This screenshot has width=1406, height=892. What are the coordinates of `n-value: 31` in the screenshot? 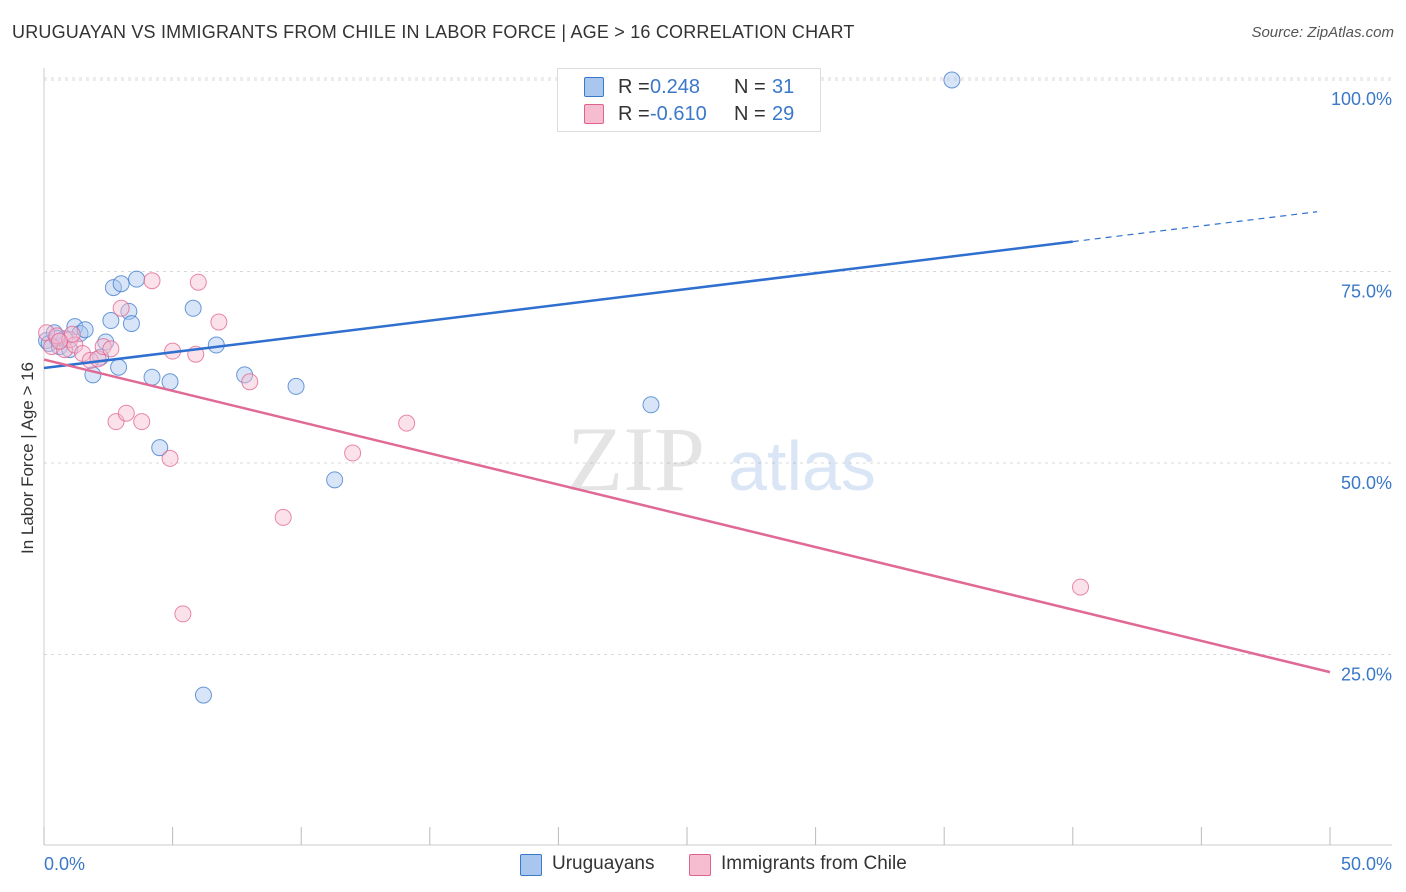 It's located at (783, 87).